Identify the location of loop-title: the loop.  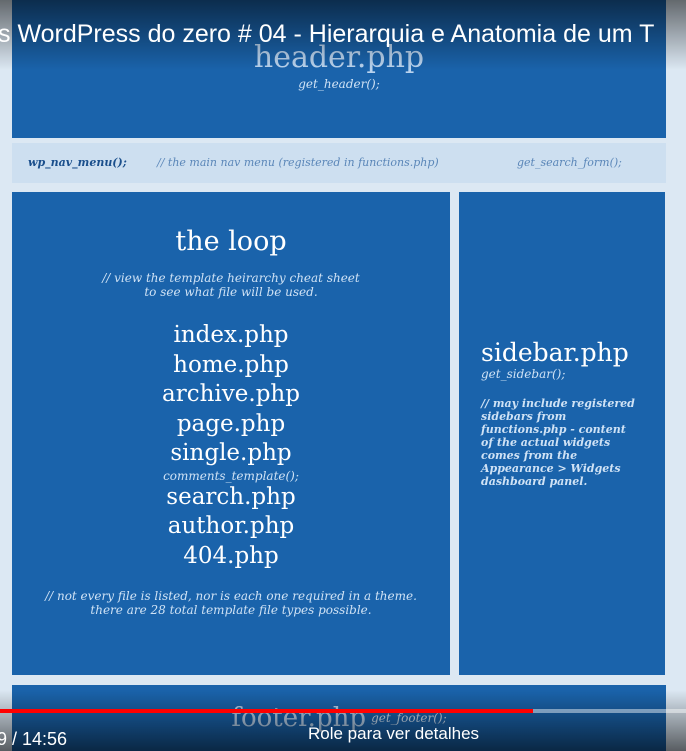
(231, 241).